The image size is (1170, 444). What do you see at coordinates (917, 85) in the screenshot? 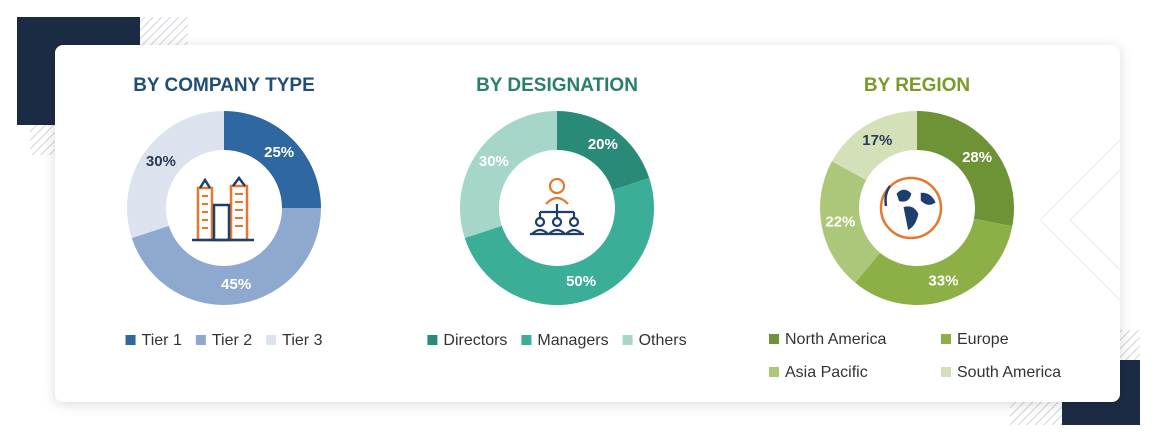
I see `chart-title: BY REGION` at bounding box center [917, 85].